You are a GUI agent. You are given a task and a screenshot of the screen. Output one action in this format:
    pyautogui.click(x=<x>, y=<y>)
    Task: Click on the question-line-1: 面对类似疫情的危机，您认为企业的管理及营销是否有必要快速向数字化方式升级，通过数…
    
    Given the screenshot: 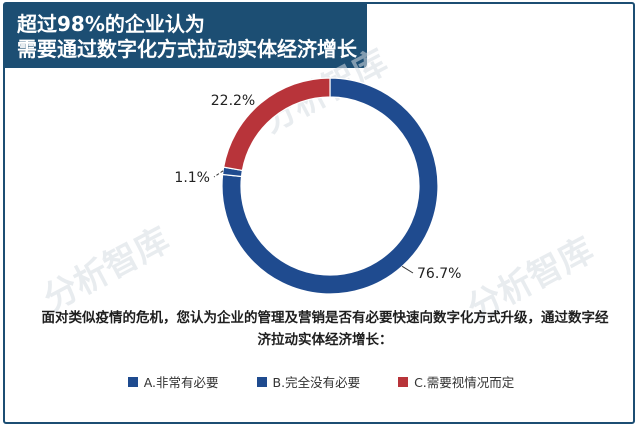 What is the action you would take?
    pyautogui.click(x=325, y=318)
    